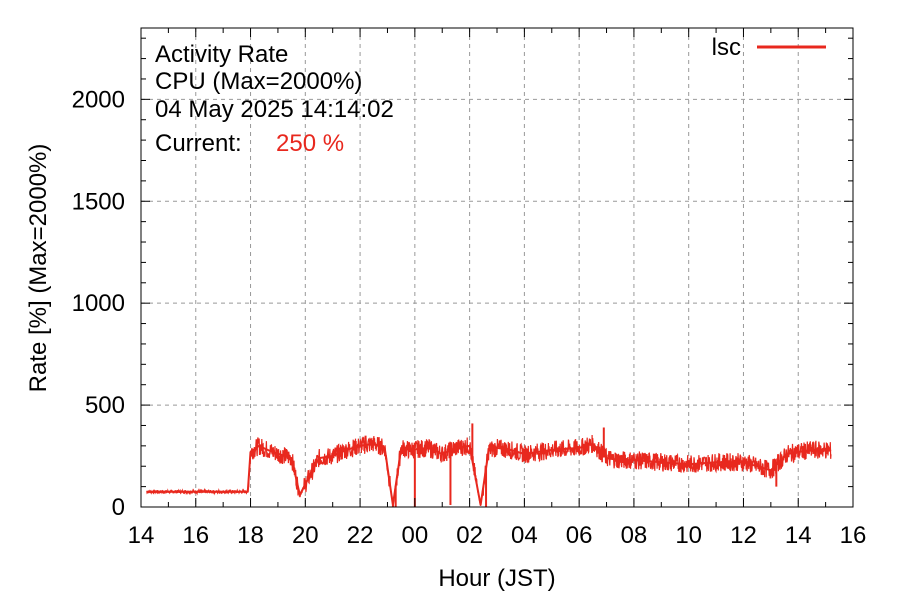 The width and height of the screenshot is (900, 605). What do you see at coordinates (105, 405) in the screenshot?
I see `y-tick-label: 500` at bounding box center [105, 405].